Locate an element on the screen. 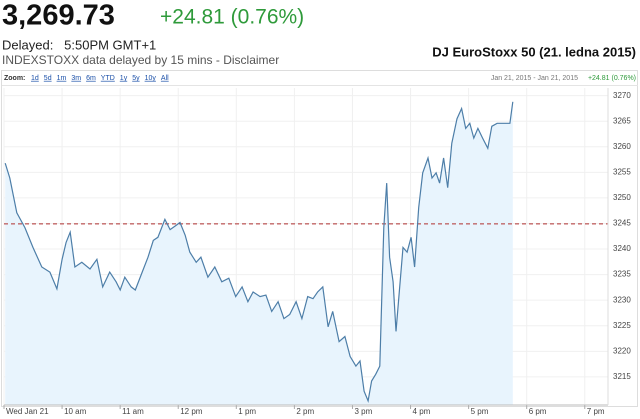 This screenshot has height=419, width=640. y-tick-label: 3230 is located at coordinates (622, 299).